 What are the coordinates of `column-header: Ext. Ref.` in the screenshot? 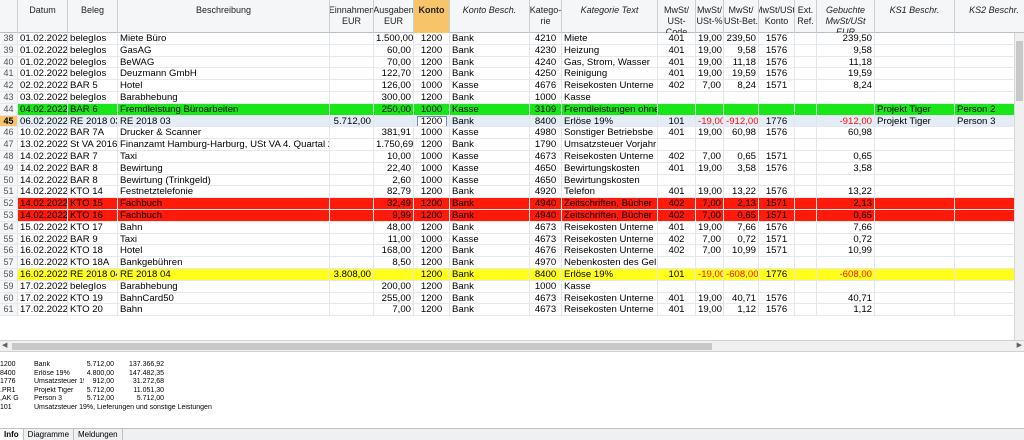 It's located at (806, 16).